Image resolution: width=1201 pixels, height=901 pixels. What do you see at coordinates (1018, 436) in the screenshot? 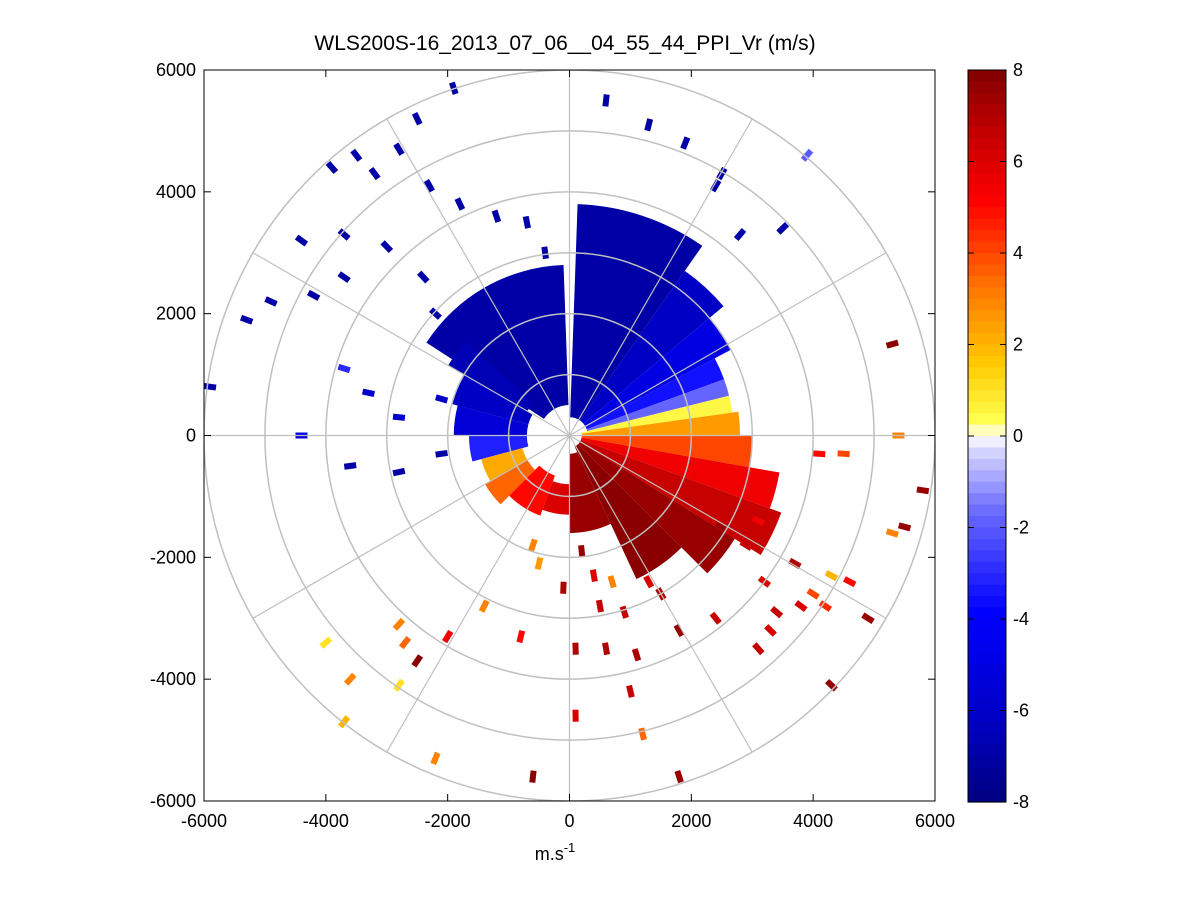
I see `colorbar-tick-label-4: 0` at bounding box center [1018, 436].